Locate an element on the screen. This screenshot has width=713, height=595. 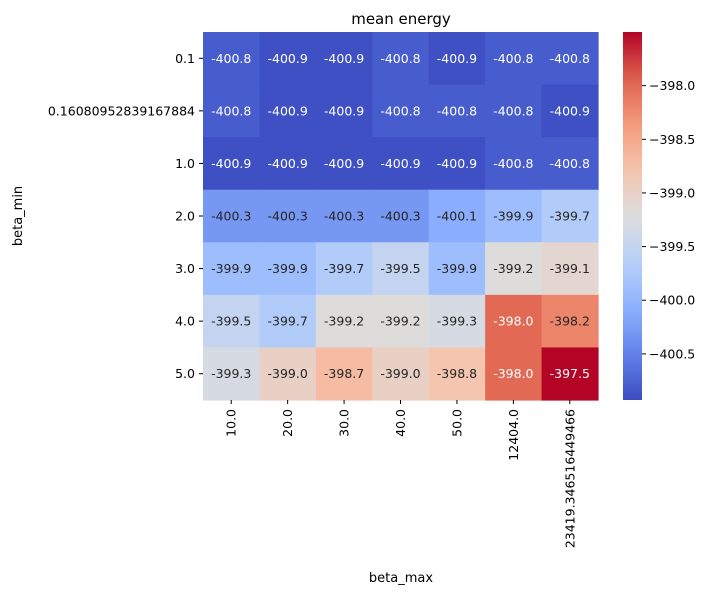
colorbar-tick-label: −400.0 is located at coordinates (672, 300).